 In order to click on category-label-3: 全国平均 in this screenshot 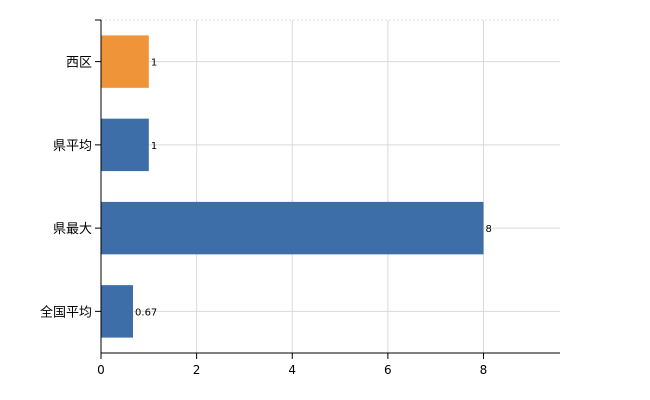, I will do `click(66, 312)`.